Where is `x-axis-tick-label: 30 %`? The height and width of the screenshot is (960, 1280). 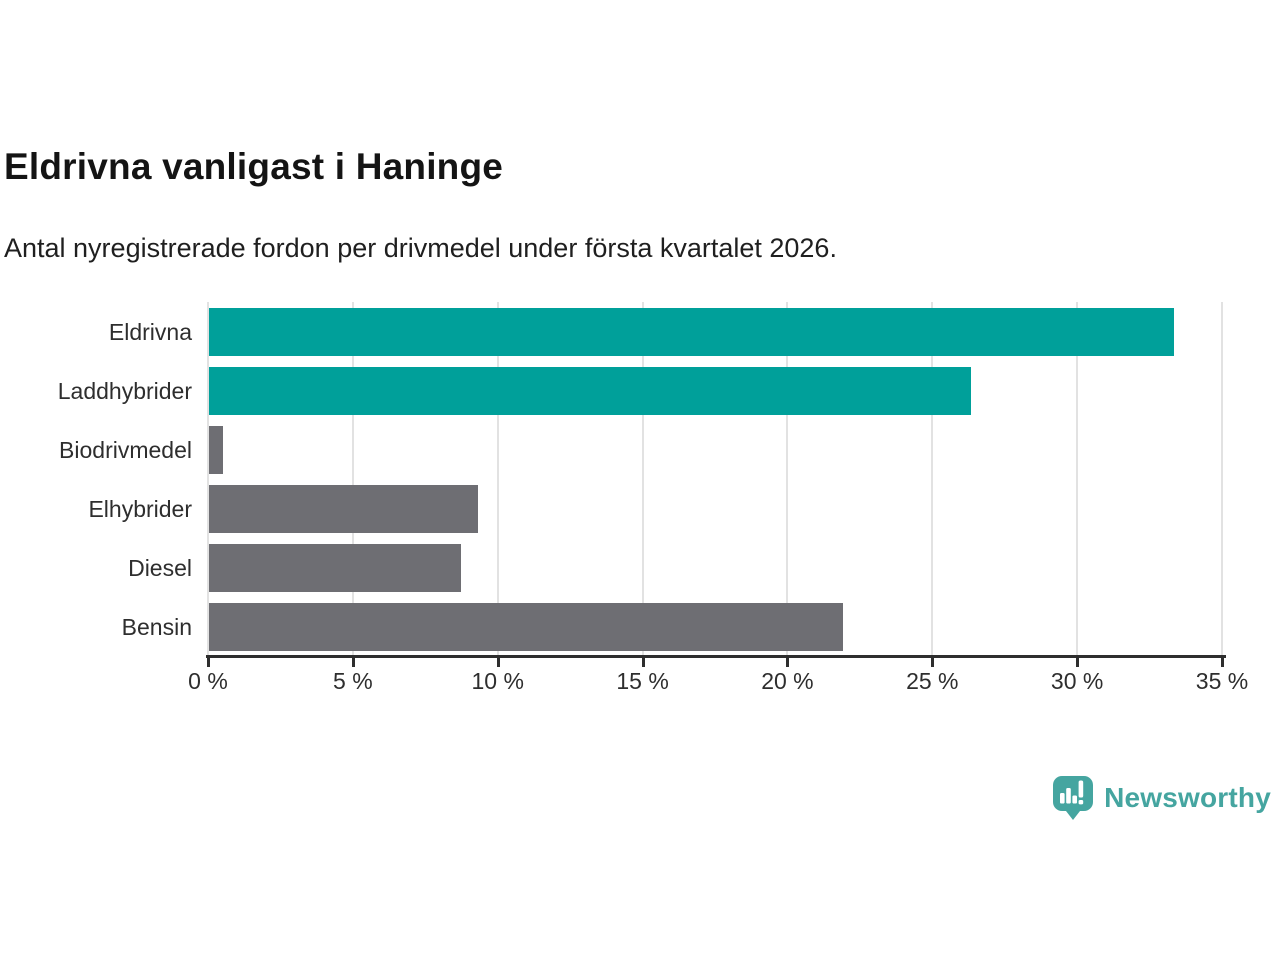 x-axis-tick-label: 30 % is located at coordinates (1077, 681).